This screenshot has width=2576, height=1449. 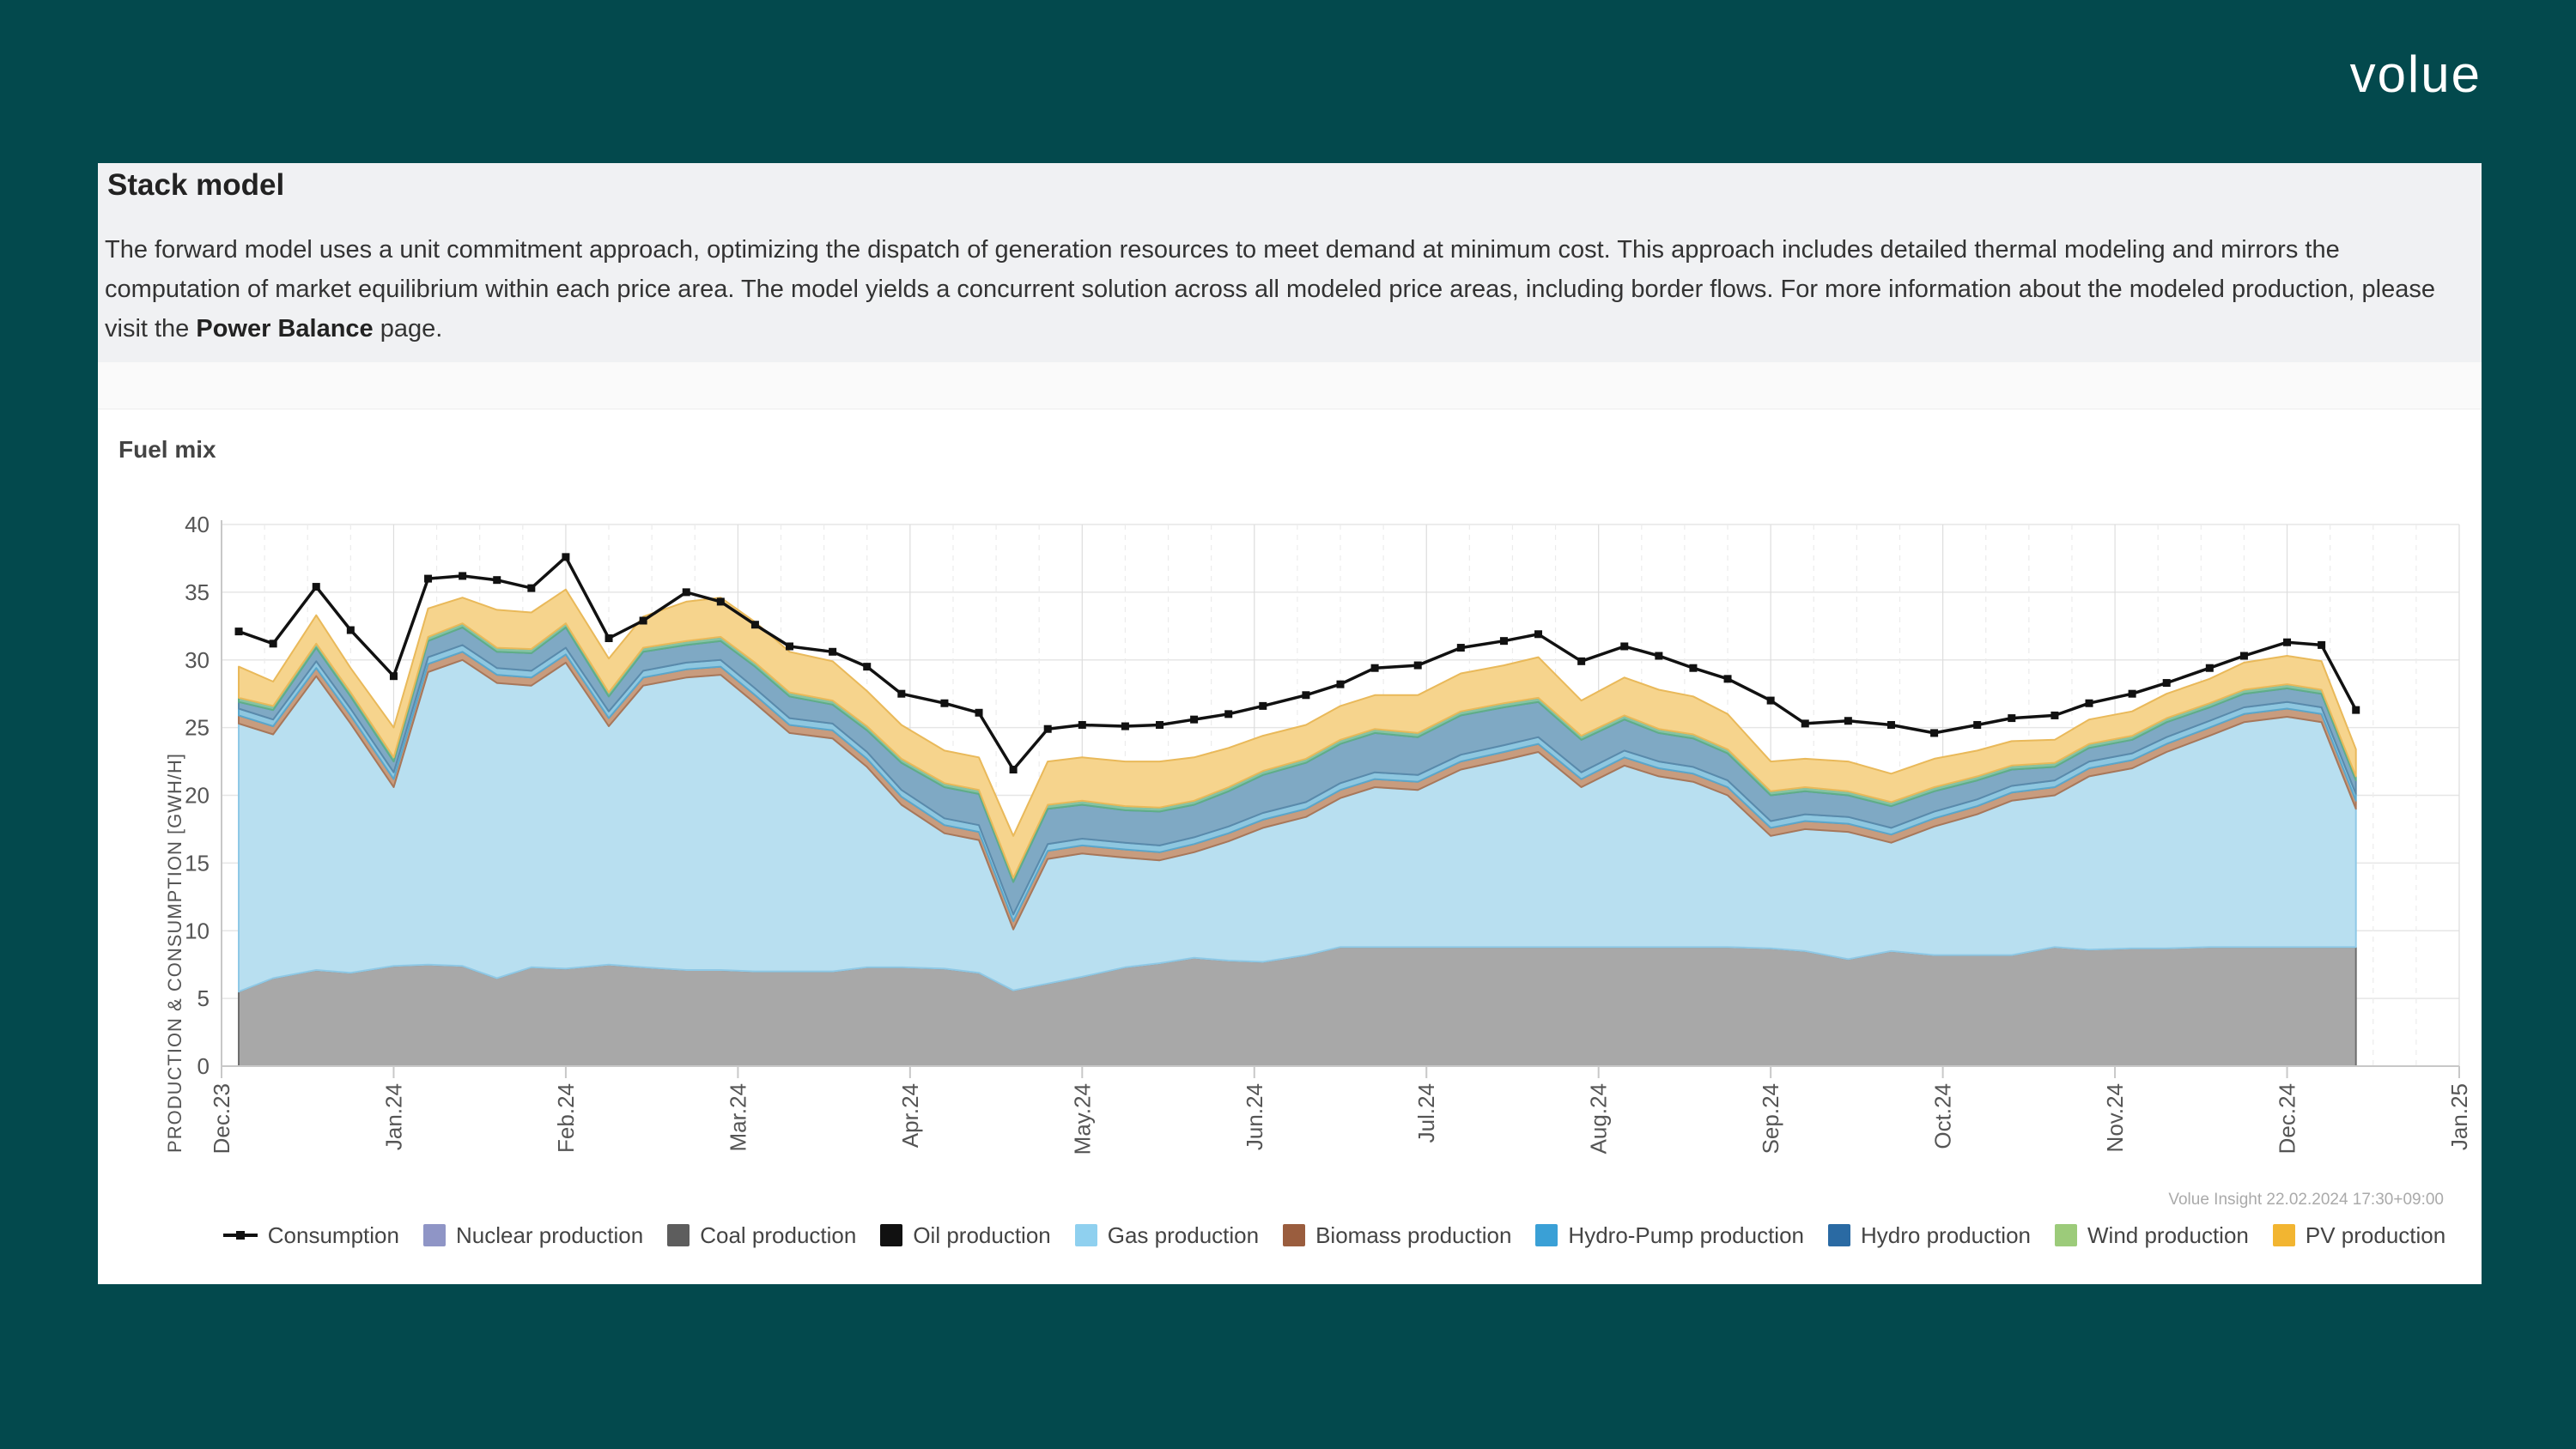 I want to click on consumption-line-swatch, so click(x=240, y=1235).